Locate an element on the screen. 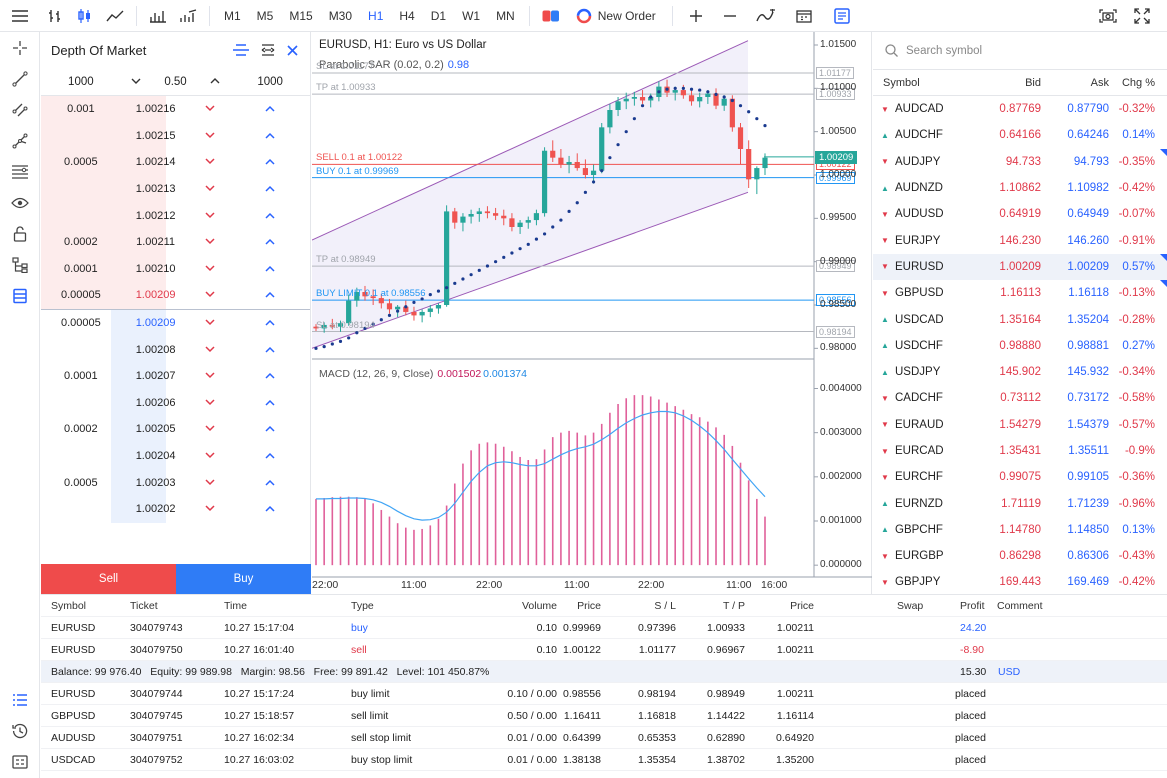  close-icon is located at coordinates (292, 50).